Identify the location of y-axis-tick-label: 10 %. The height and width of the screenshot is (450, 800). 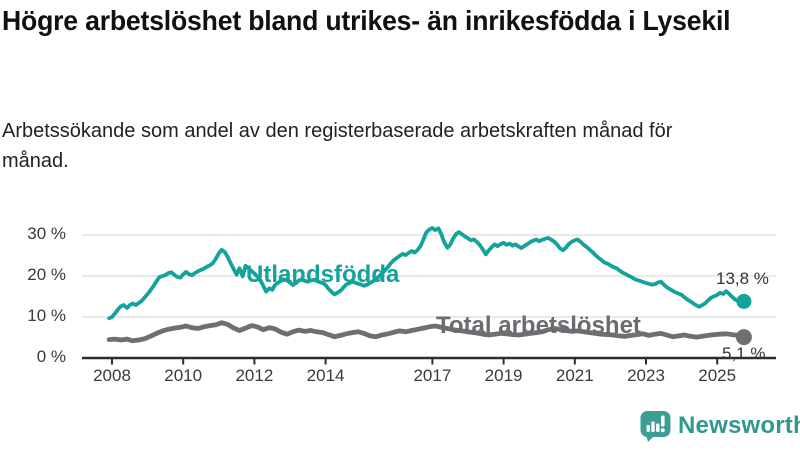
(46, 315).